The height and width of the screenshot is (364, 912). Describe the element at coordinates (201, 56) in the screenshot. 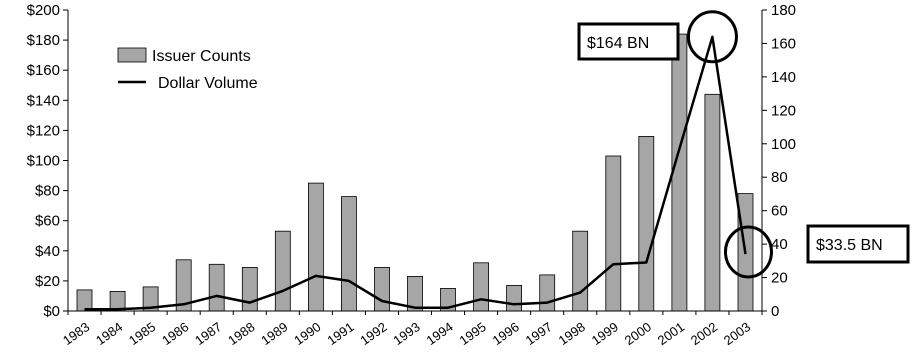

I see `legend-label-issuer-counts: Issuer Counts` at that location.